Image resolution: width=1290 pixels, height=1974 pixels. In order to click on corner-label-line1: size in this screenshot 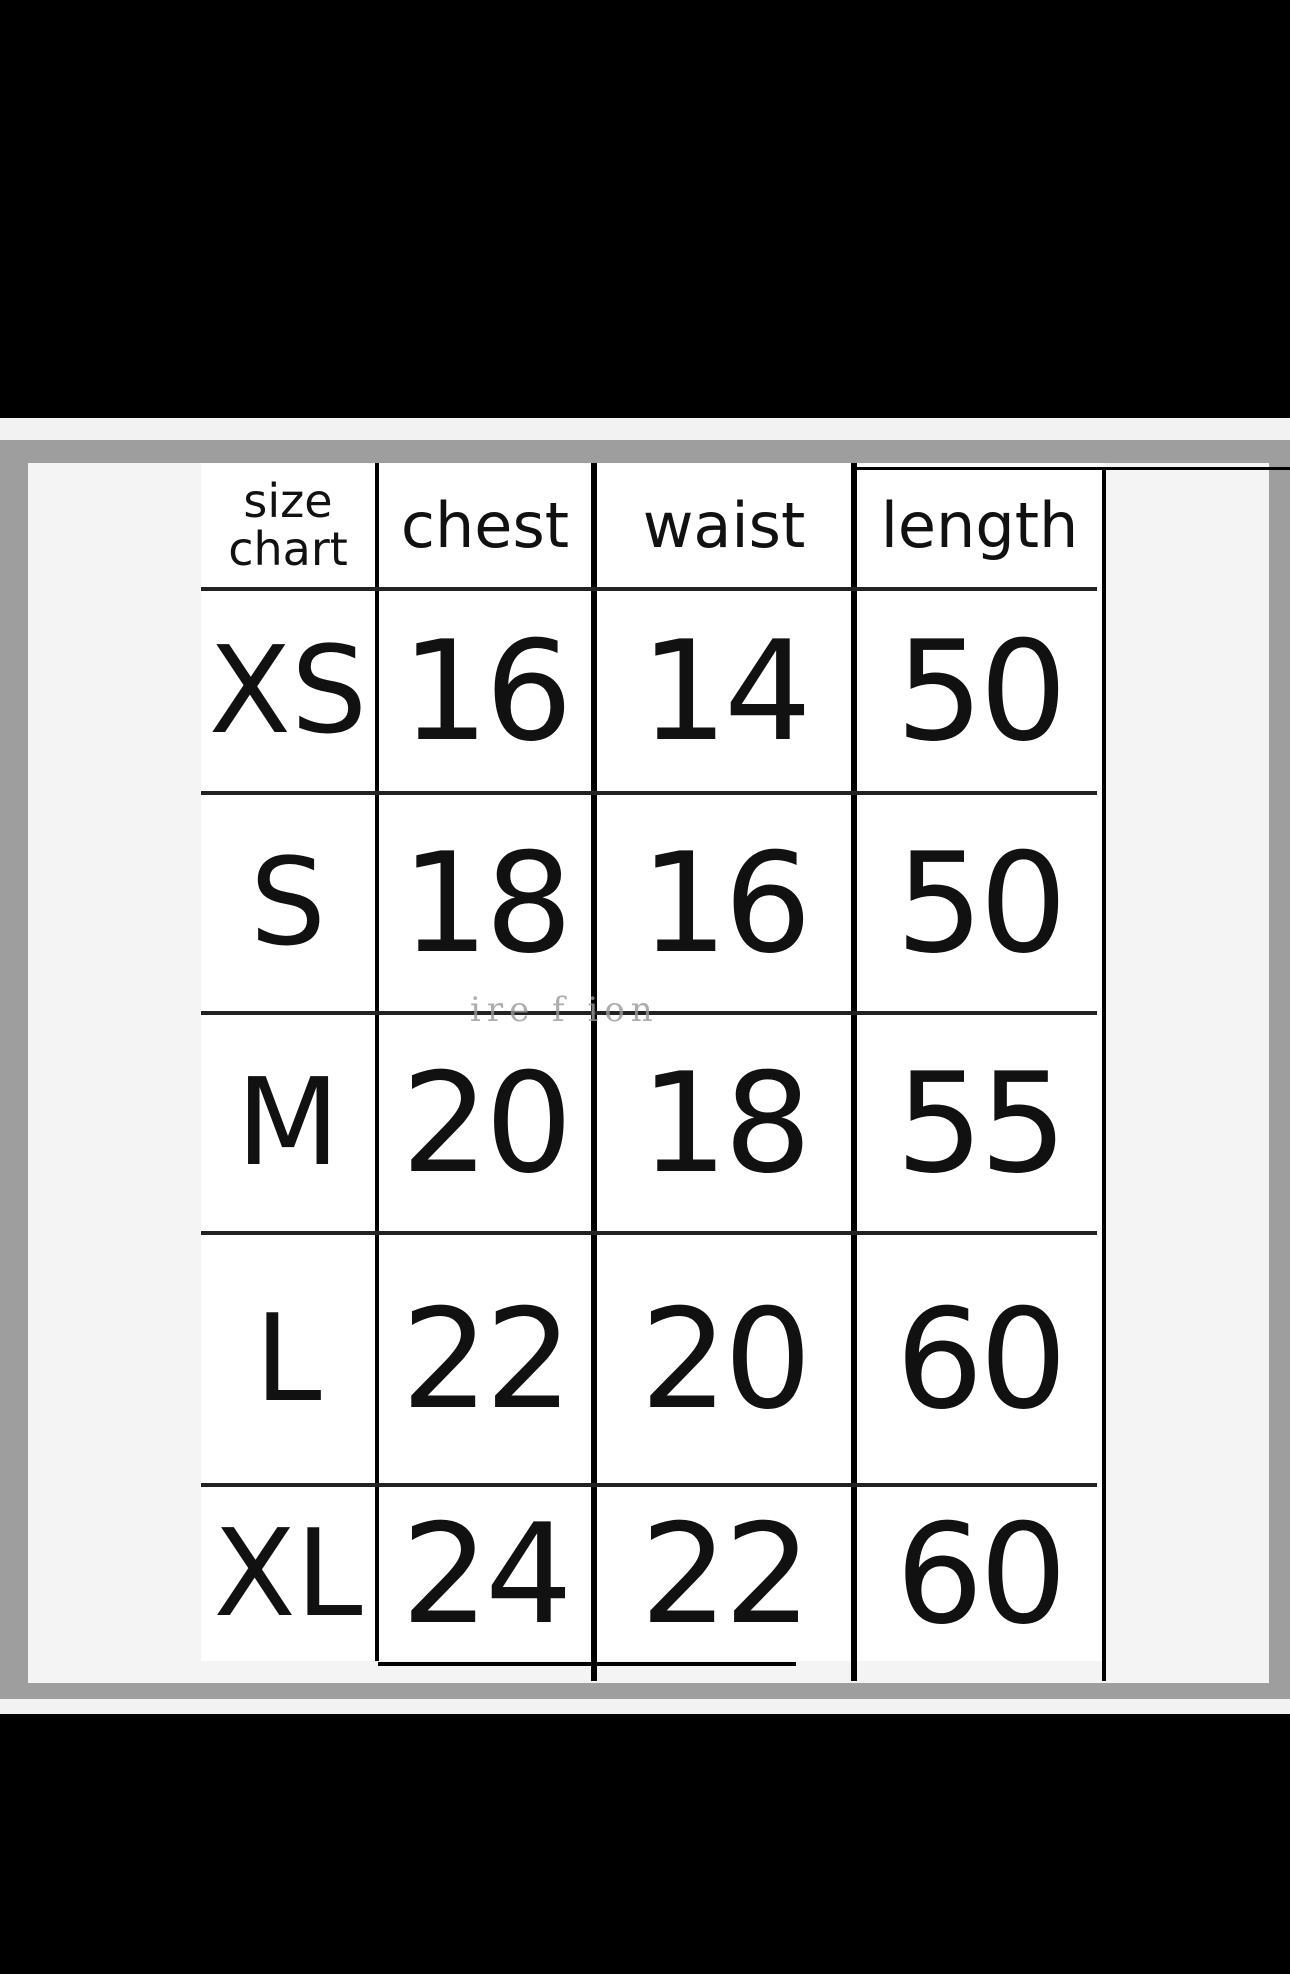, I will do `click(288, 501)`.